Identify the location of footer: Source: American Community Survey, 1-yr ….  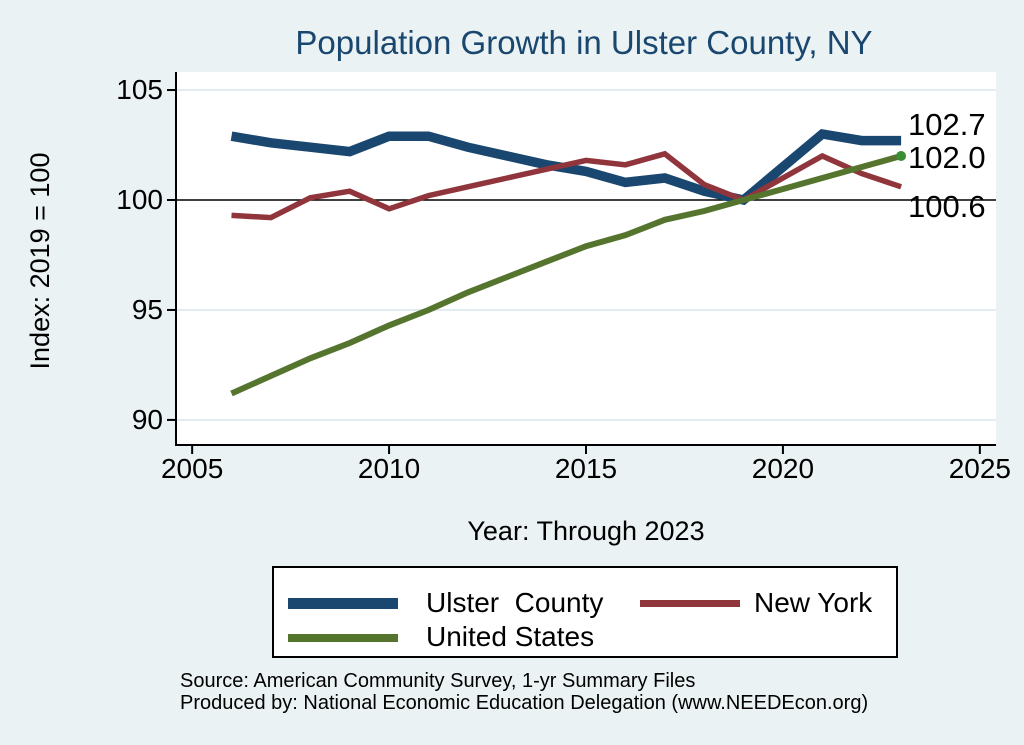
(524, 692).